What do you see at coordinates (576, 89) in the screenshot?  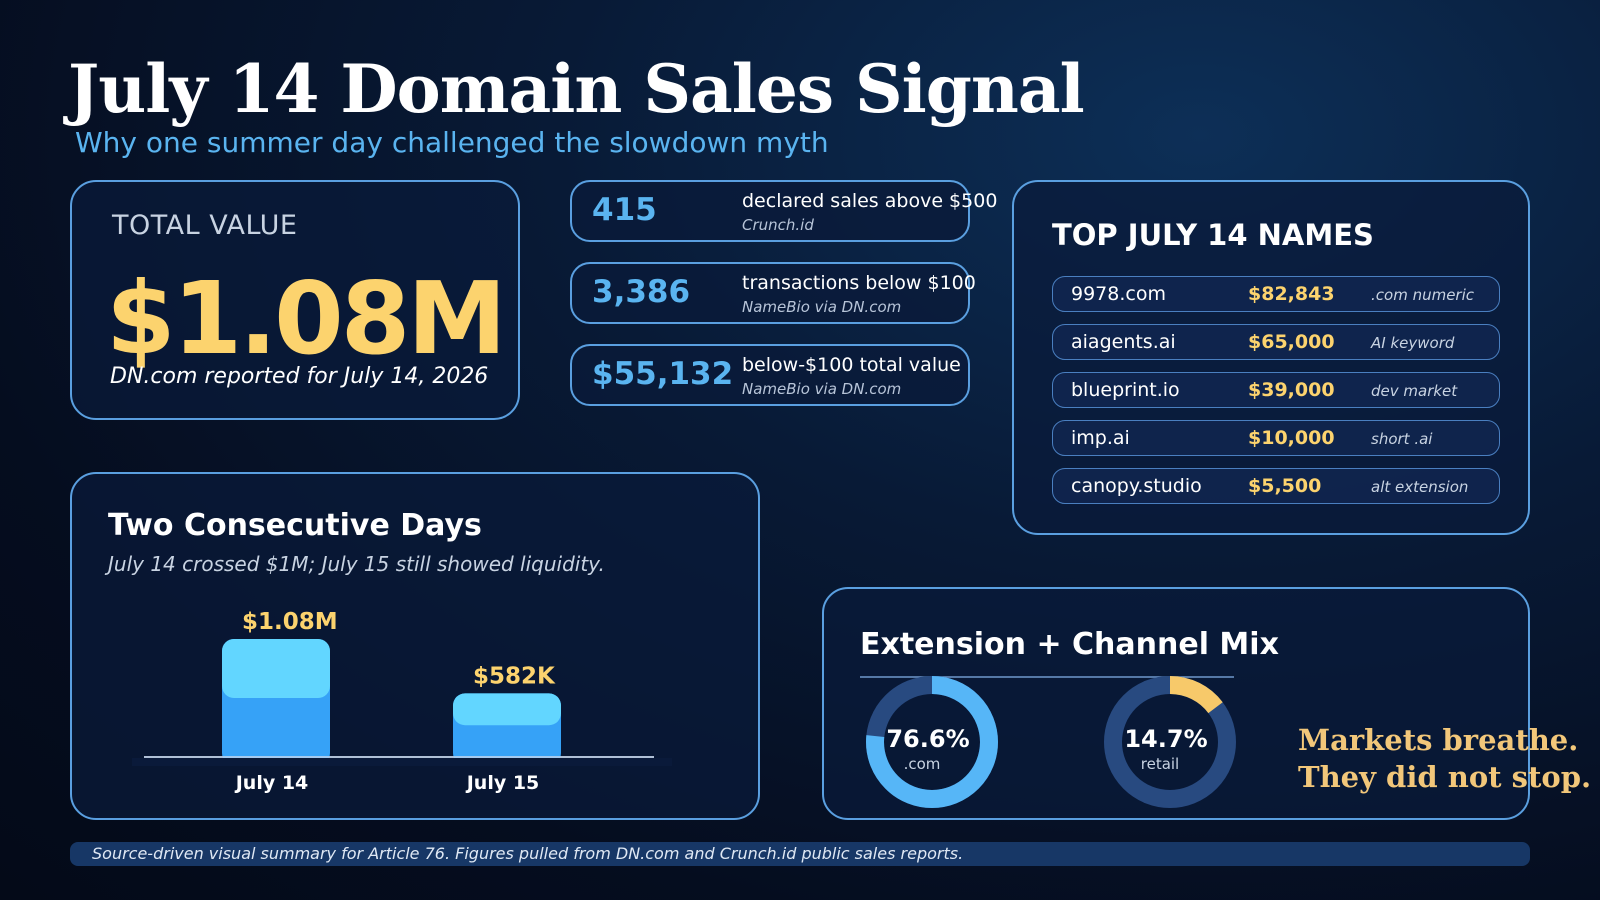 I see `page-title: July 14 Domain Sales Signal` at bounding box center [576, 89].